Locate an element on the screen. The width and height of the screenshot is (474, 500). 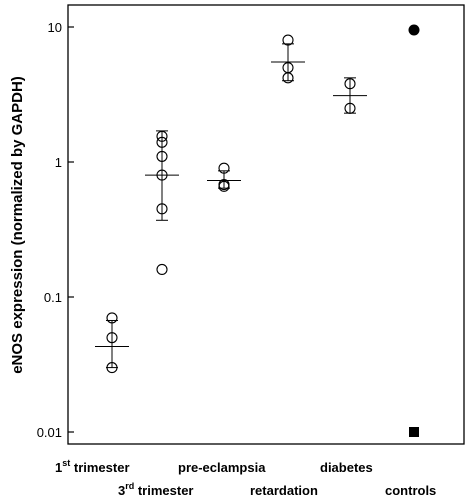
y-tick-label: 0.01 is located at coordinates (49, 432).